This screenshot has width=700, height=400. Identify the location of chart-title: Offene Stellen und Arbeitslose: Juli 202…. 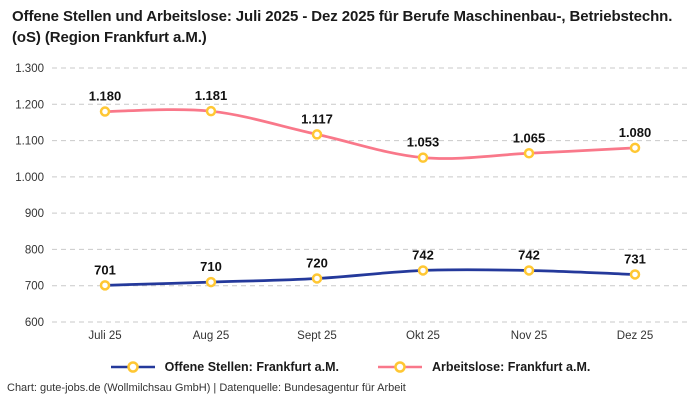
(342, 27).